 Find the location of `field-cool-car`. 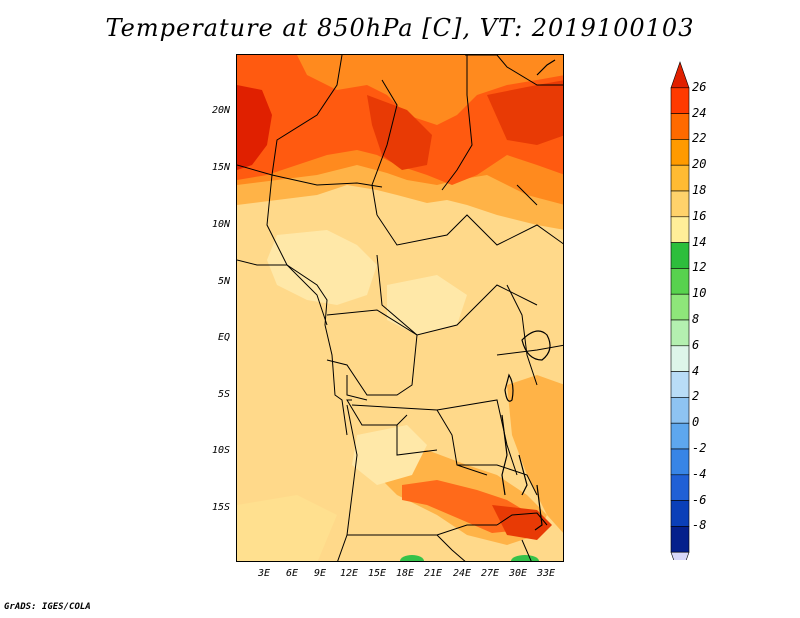

field-cool-car is located at coordinates (427, 305).